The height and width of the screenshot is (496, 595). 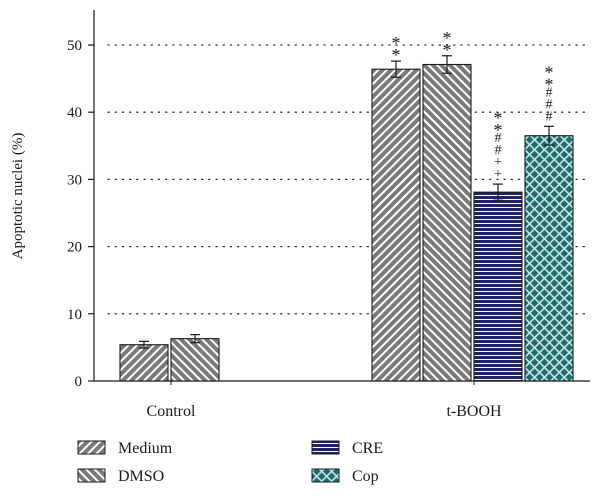 What do you see at coordinates (145, 448) in the screenshot?
I see `legend-label-medium: Medium` at bounding box center [145, 448].